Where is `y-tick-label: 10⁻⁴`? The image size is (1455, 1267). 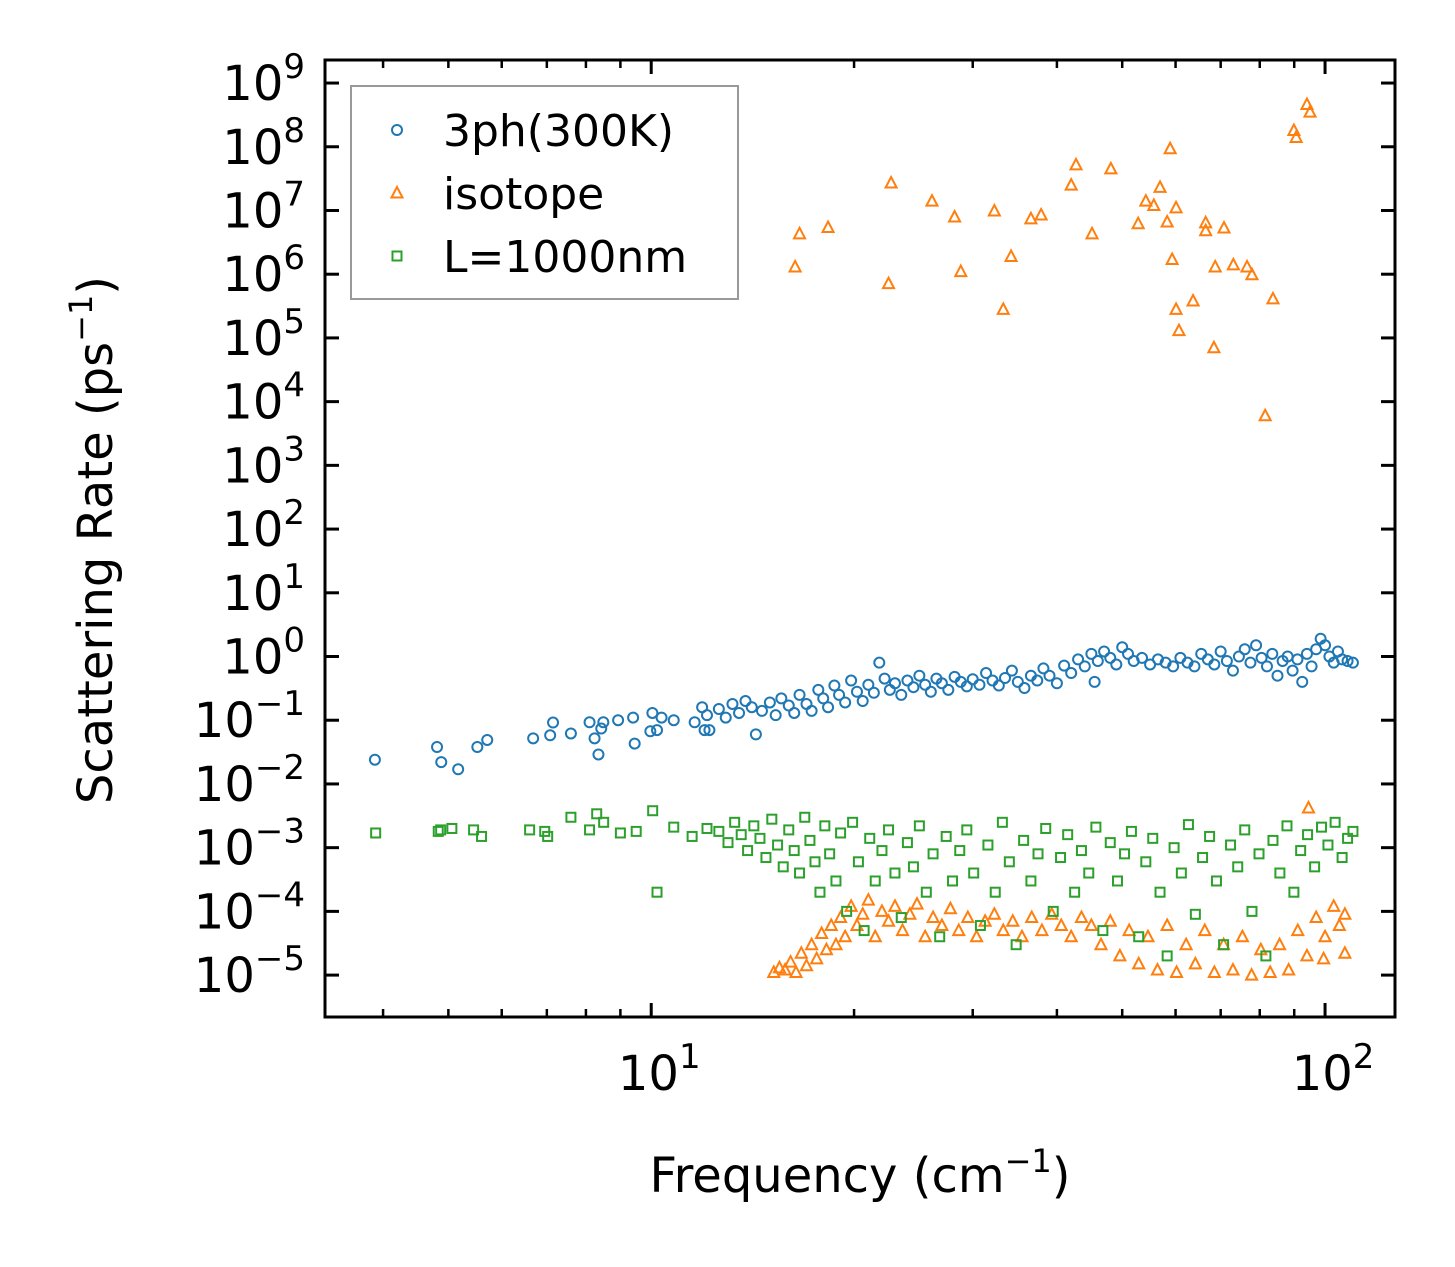
y-tick-label: 10⁻⁴ is located at coordinates (249, 907).